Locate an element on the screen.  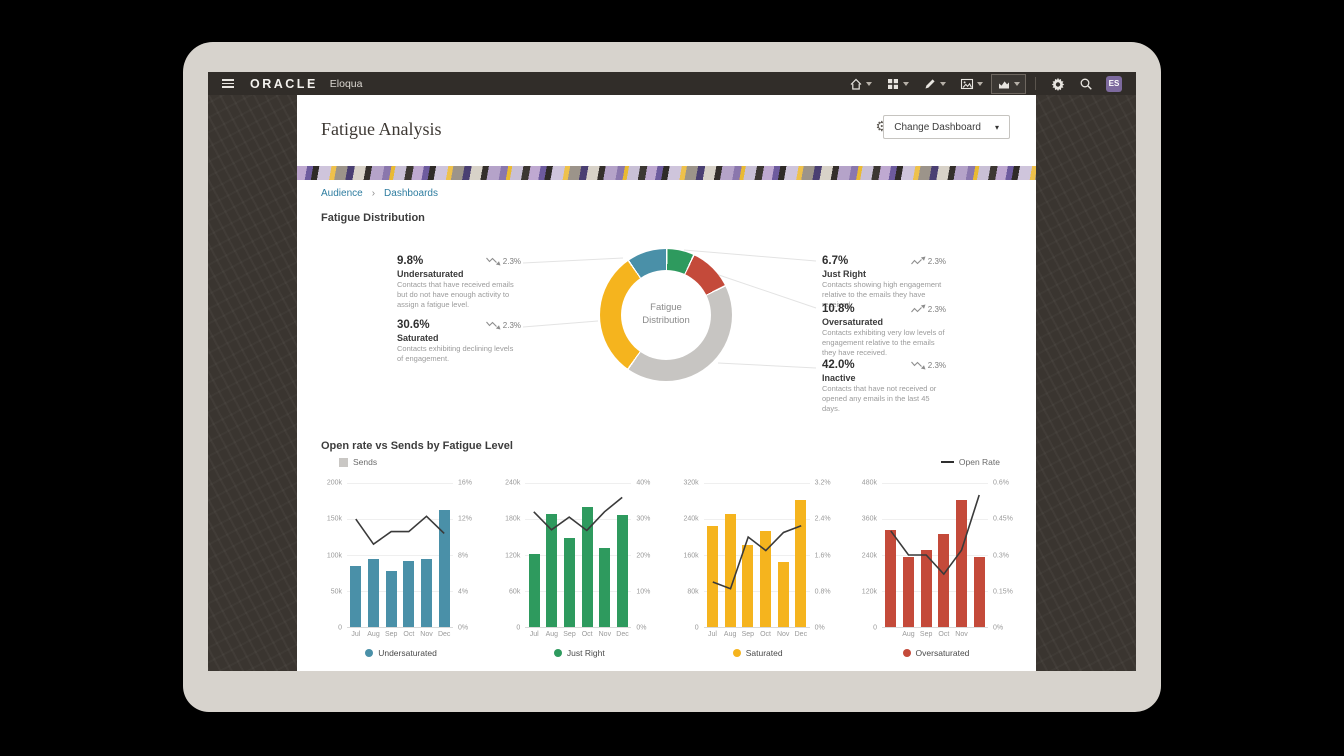
donut-leader-lines is located at coordinates (669, 309).